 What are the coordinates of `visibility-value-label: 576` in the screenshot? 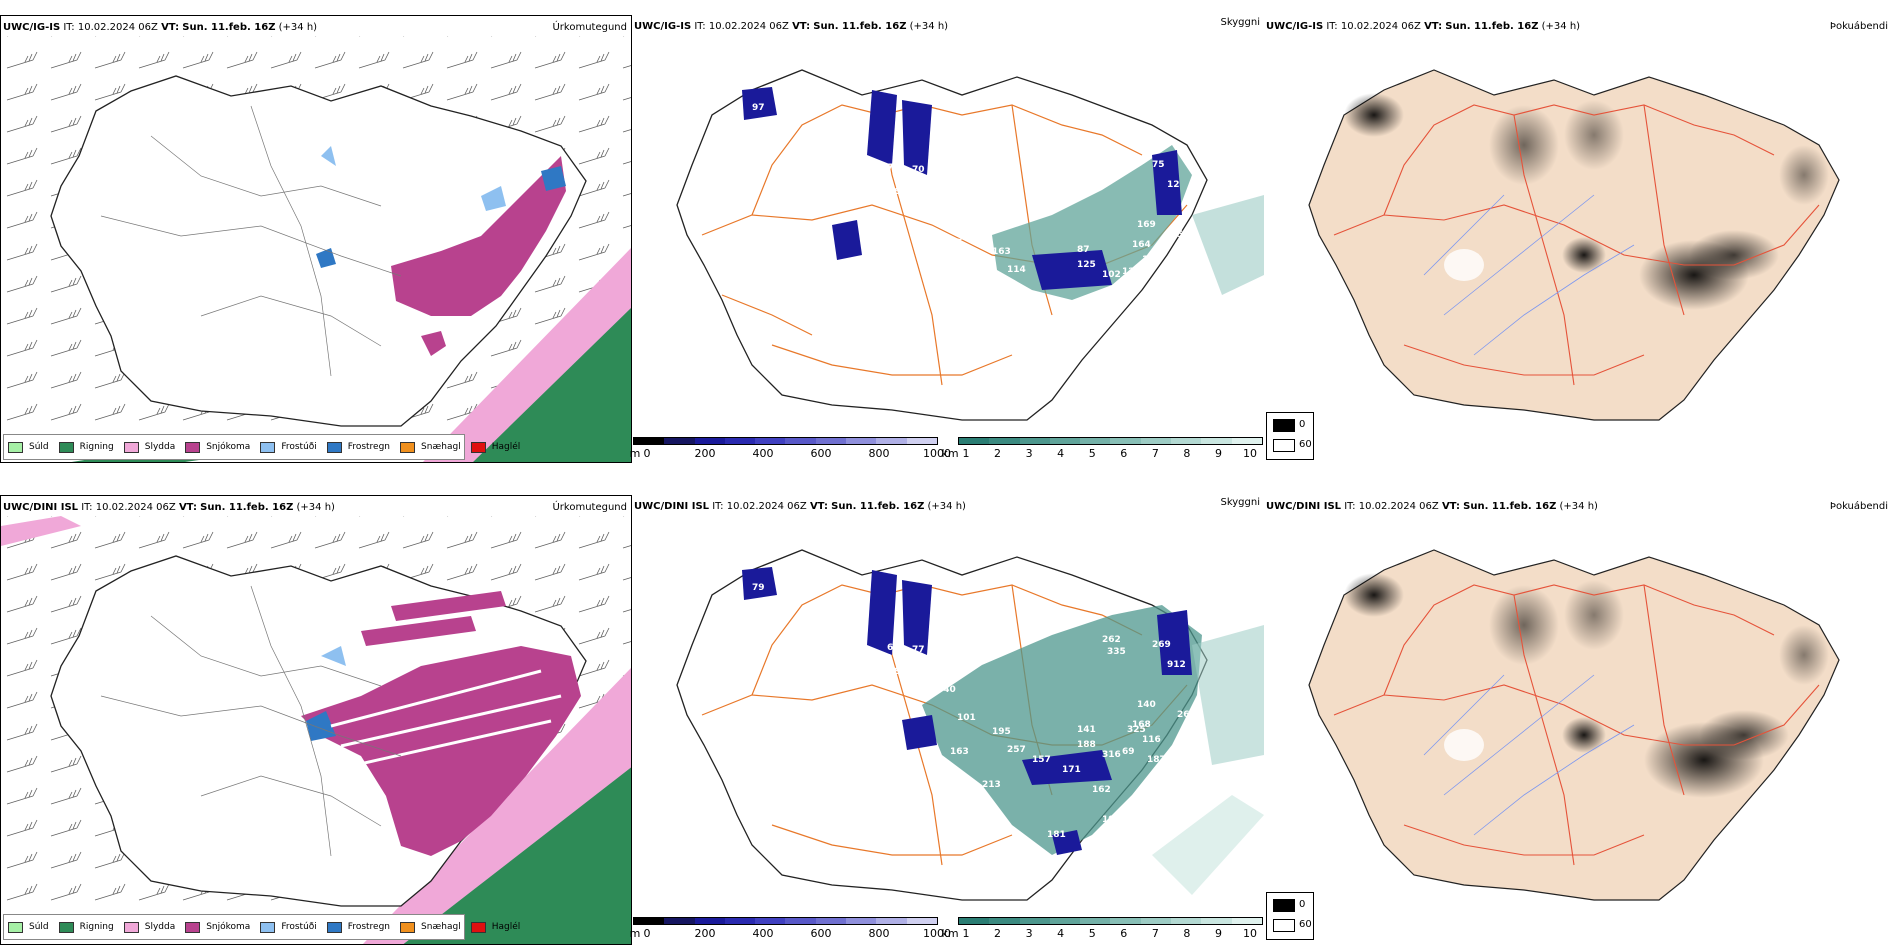 It's located at (966, 238).